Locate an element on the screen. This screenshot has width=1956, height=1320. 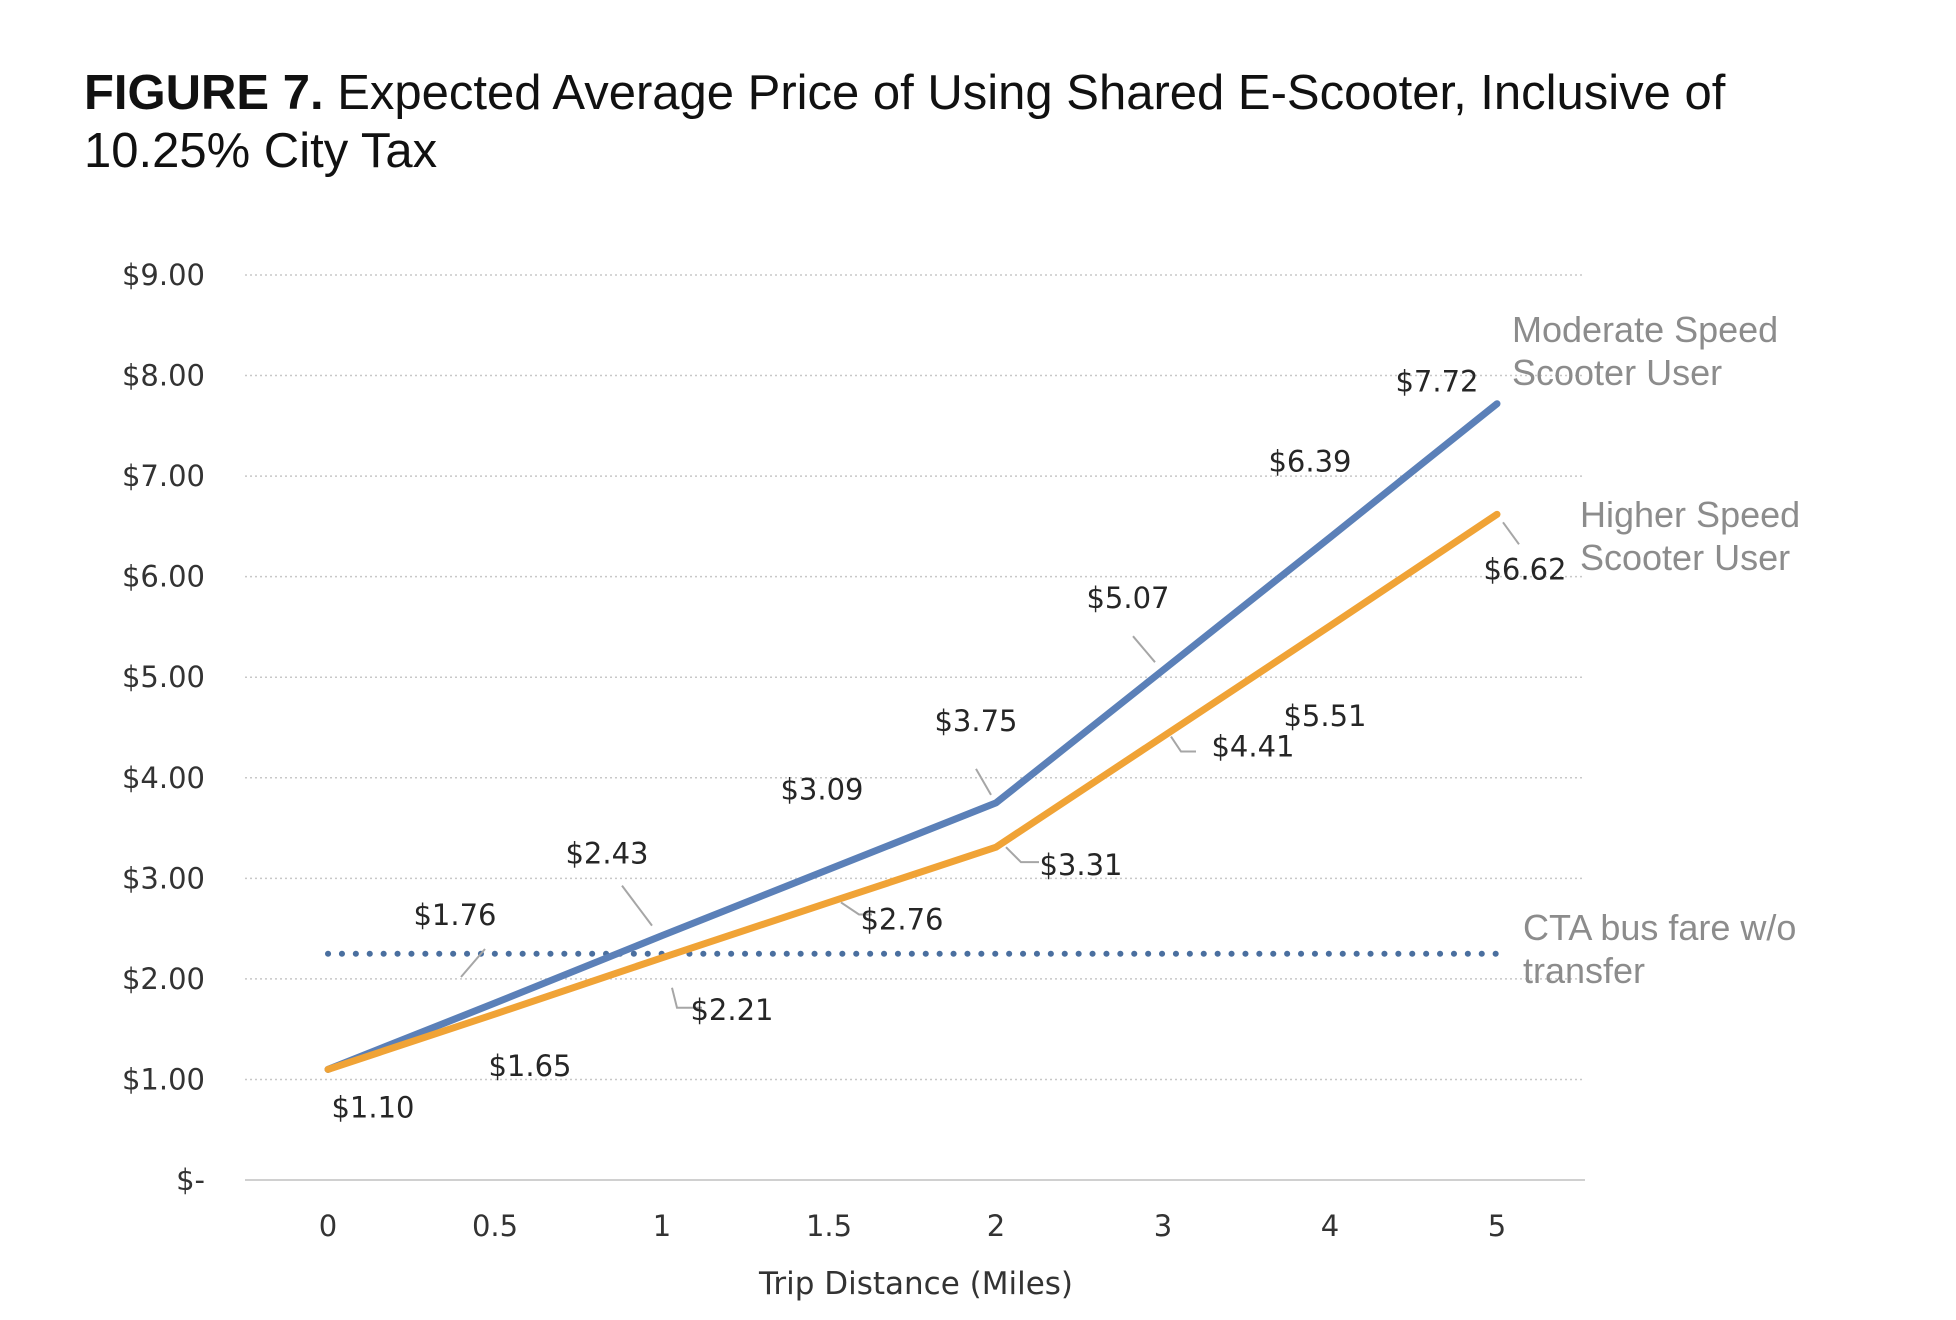
y-tick-label: $1.00 is located at coordinates (163, 1079).